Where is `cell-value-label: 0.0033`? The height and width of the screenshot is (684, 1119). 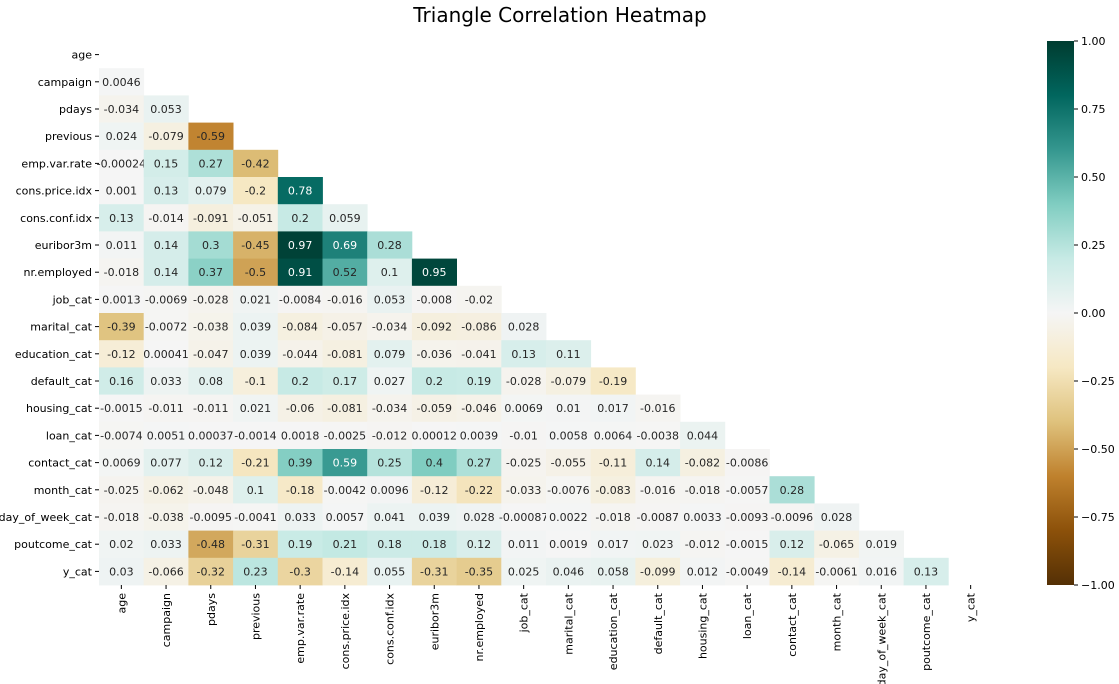
cell-value-label: 0.0033 is located at coordinates (702, 517).